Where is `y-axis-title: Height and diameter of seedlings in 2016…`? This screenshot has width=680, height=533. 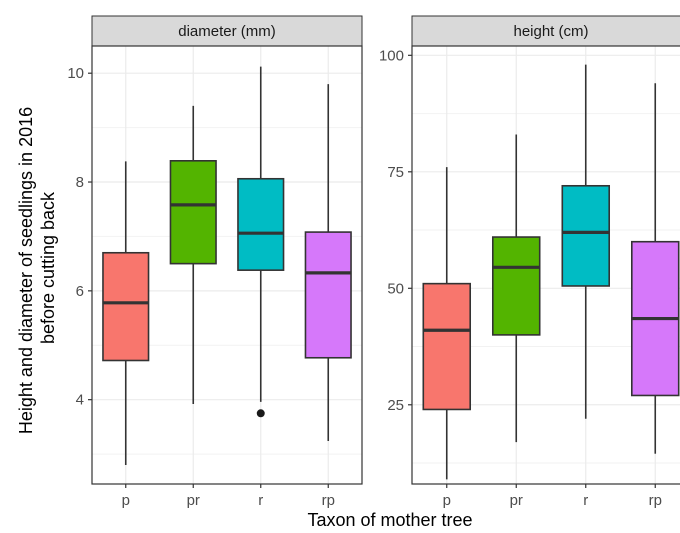
y-axis-title: Height and diameter of seedlings in 2016… is located at coordinates (37, 268).